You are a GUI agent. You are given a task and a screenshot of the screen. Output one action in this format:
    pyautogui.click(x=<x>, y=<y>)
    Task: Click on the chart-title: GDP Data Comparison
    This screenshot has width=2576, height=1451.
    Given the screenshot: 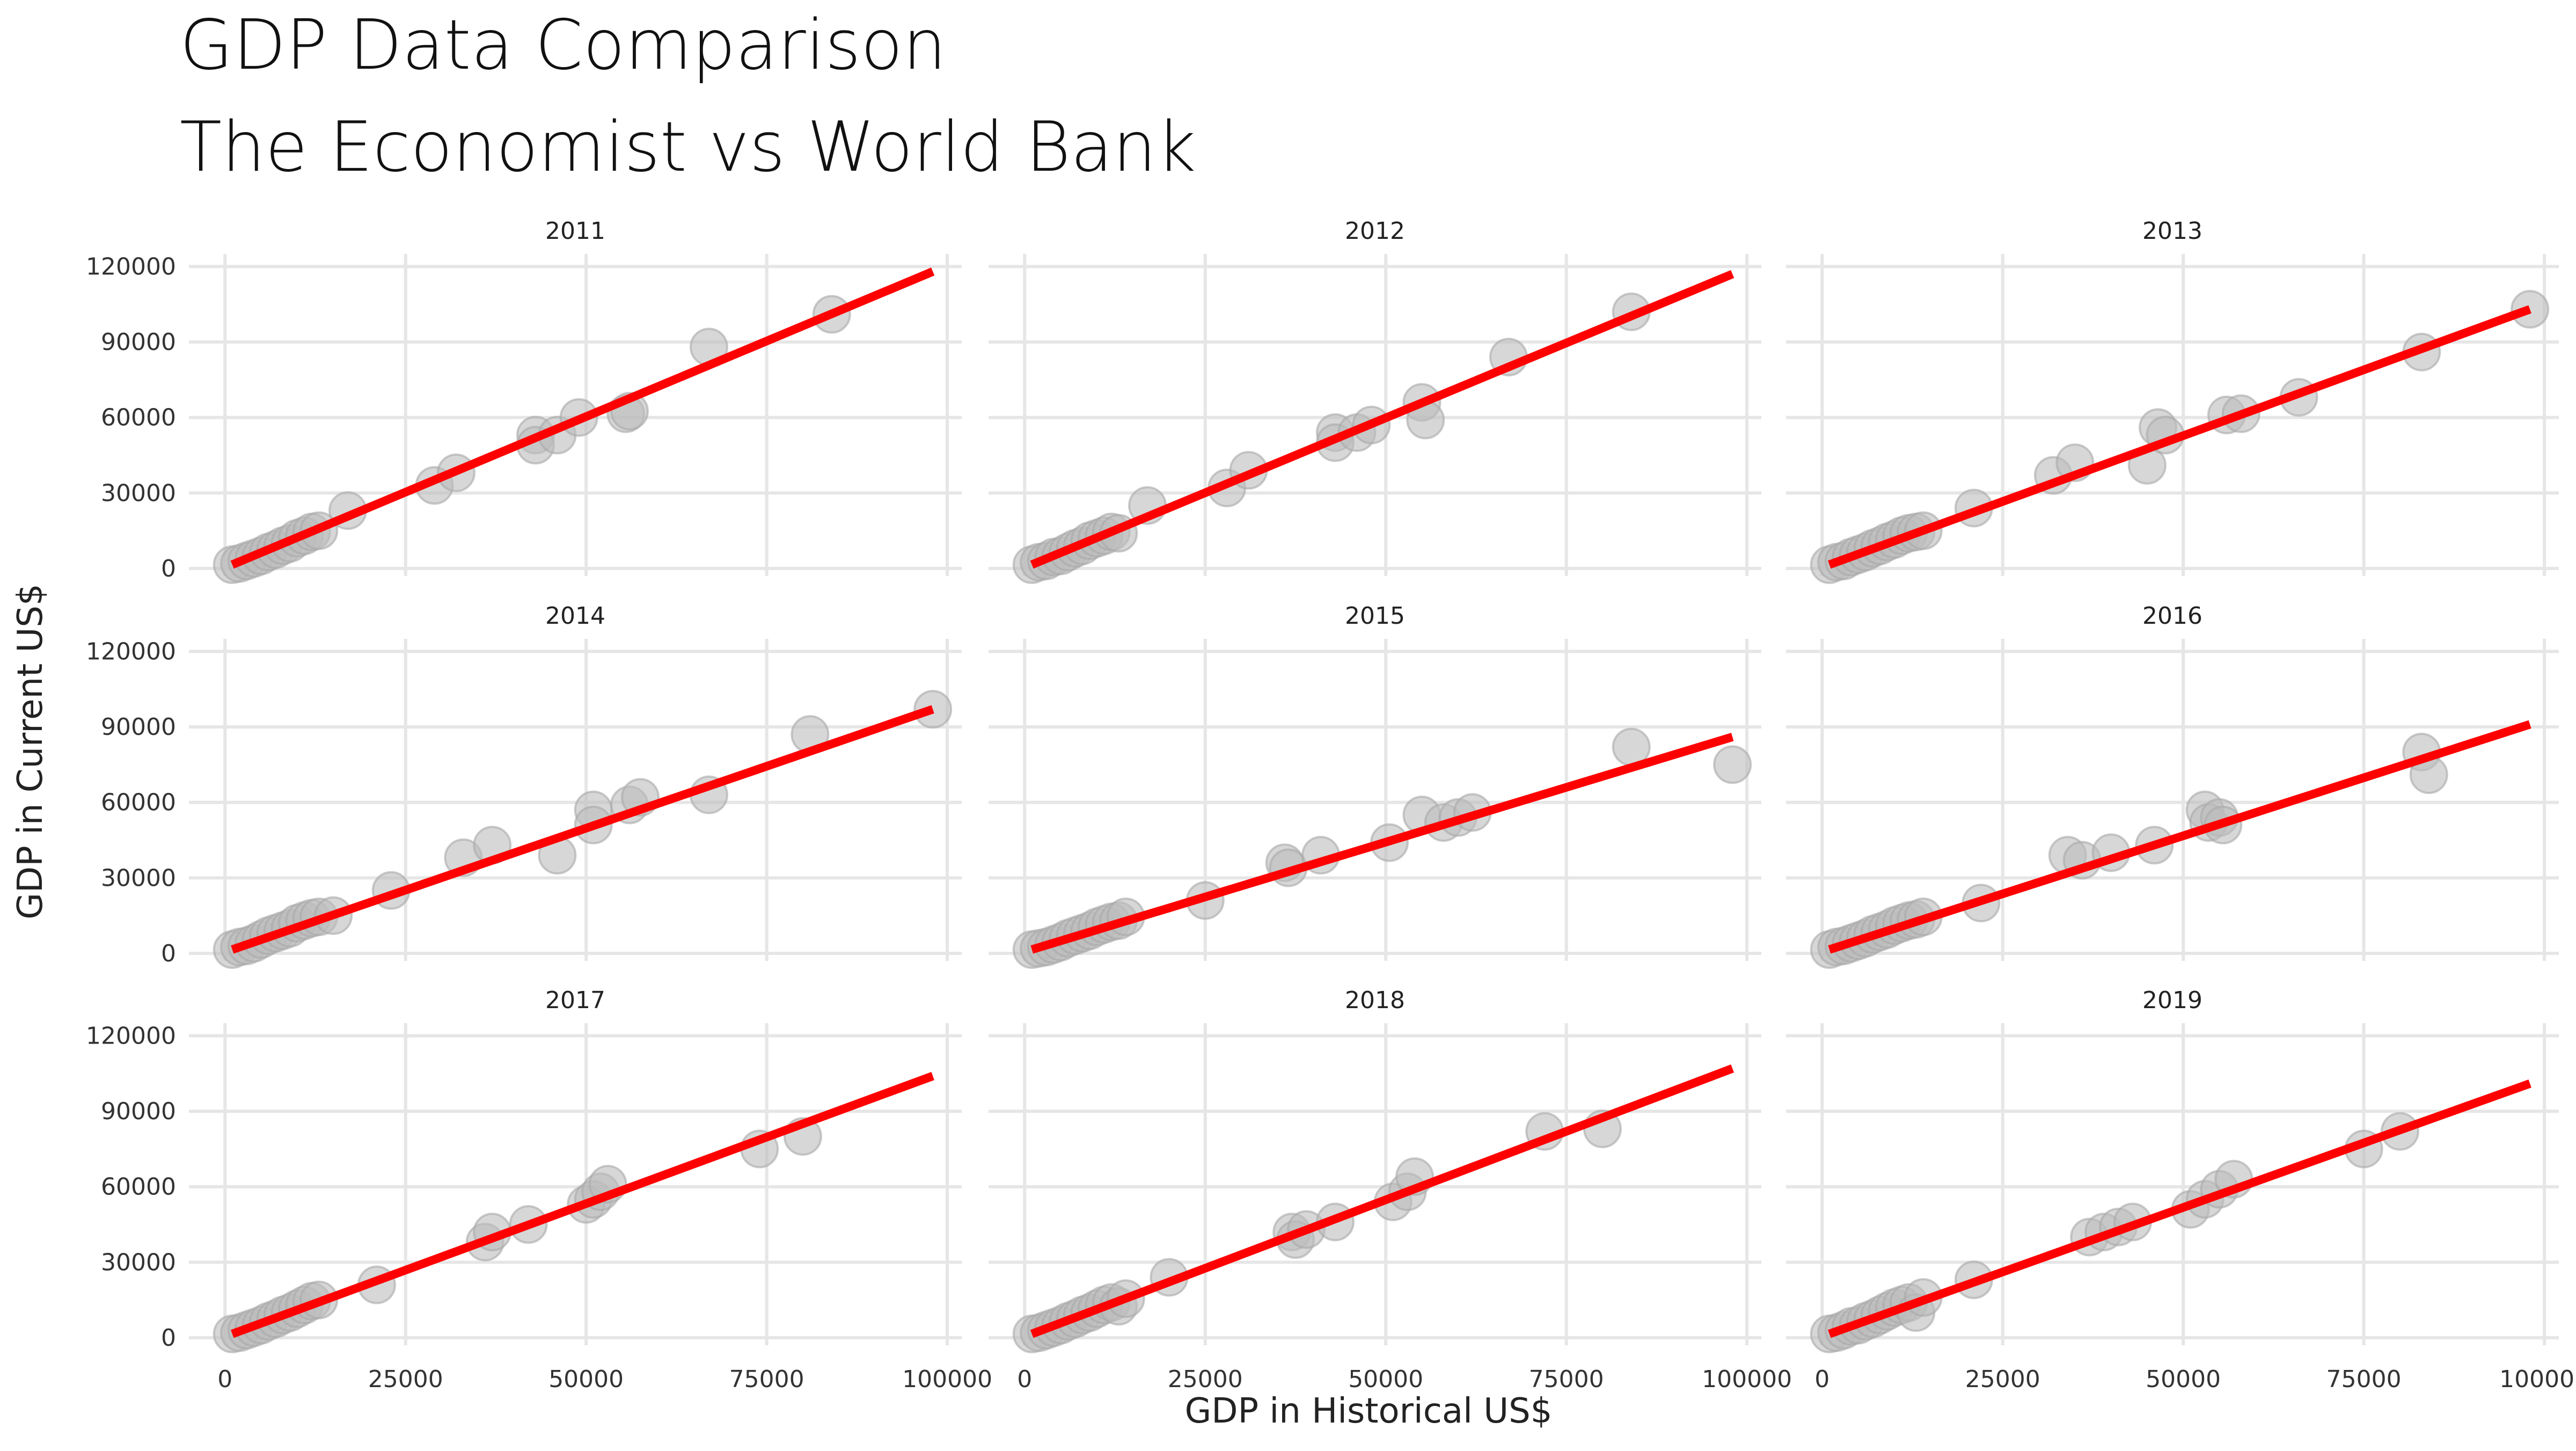 What is the action you would take?
    pyautogui.click(x=563, y=45)
    